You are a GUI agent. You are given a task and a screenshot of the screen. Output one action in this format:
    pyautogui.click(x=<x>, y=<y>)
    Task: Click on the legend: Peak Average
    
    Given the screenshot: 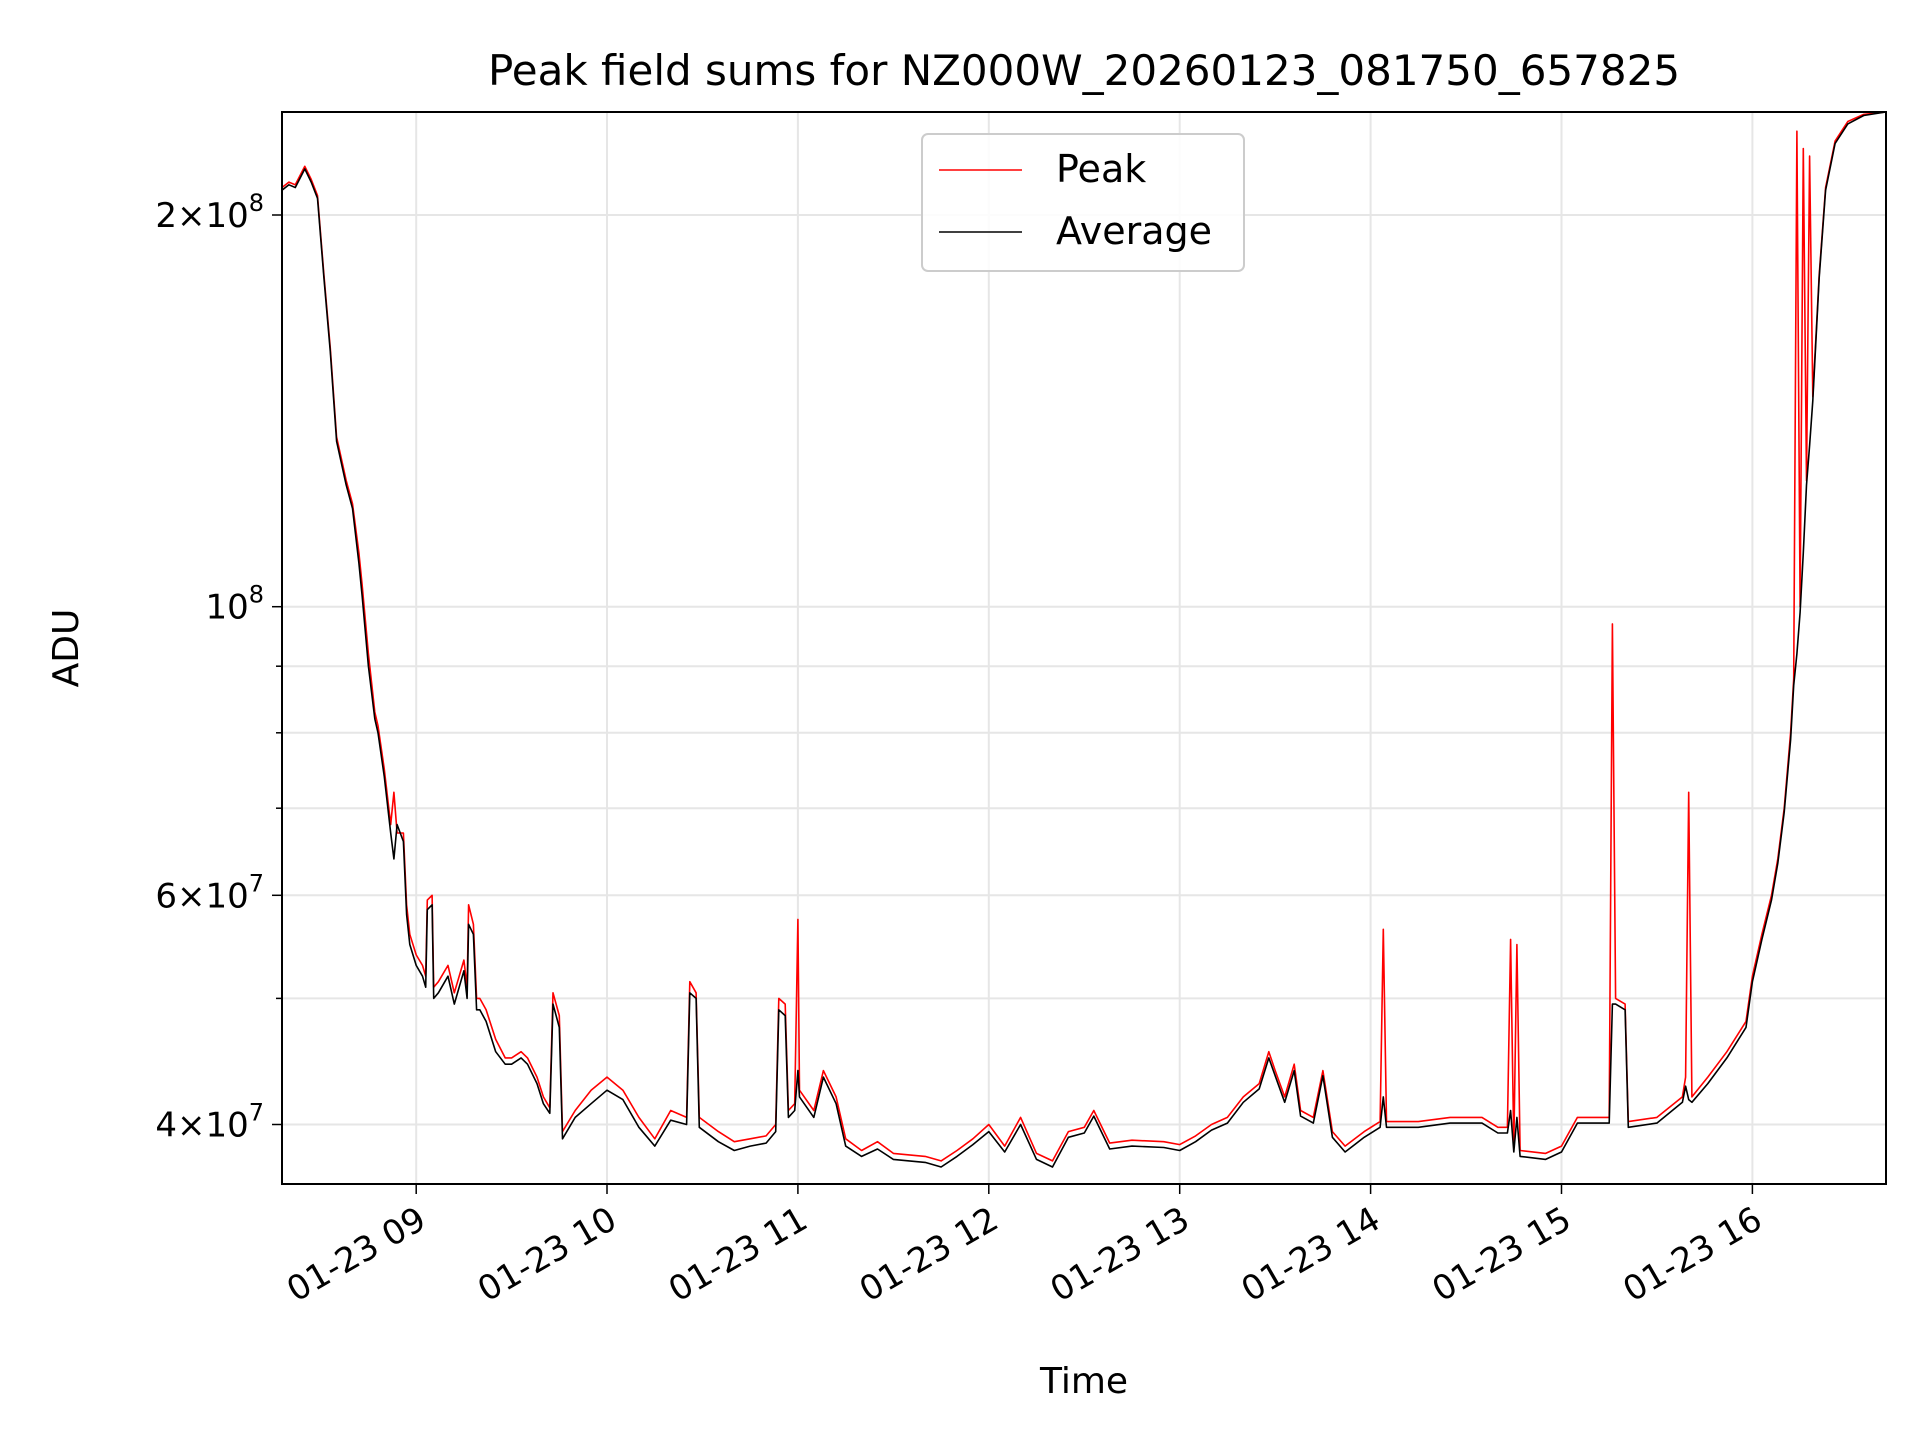 What is the action you would take?
    pyautogui.click(x=1083, y=202)
    